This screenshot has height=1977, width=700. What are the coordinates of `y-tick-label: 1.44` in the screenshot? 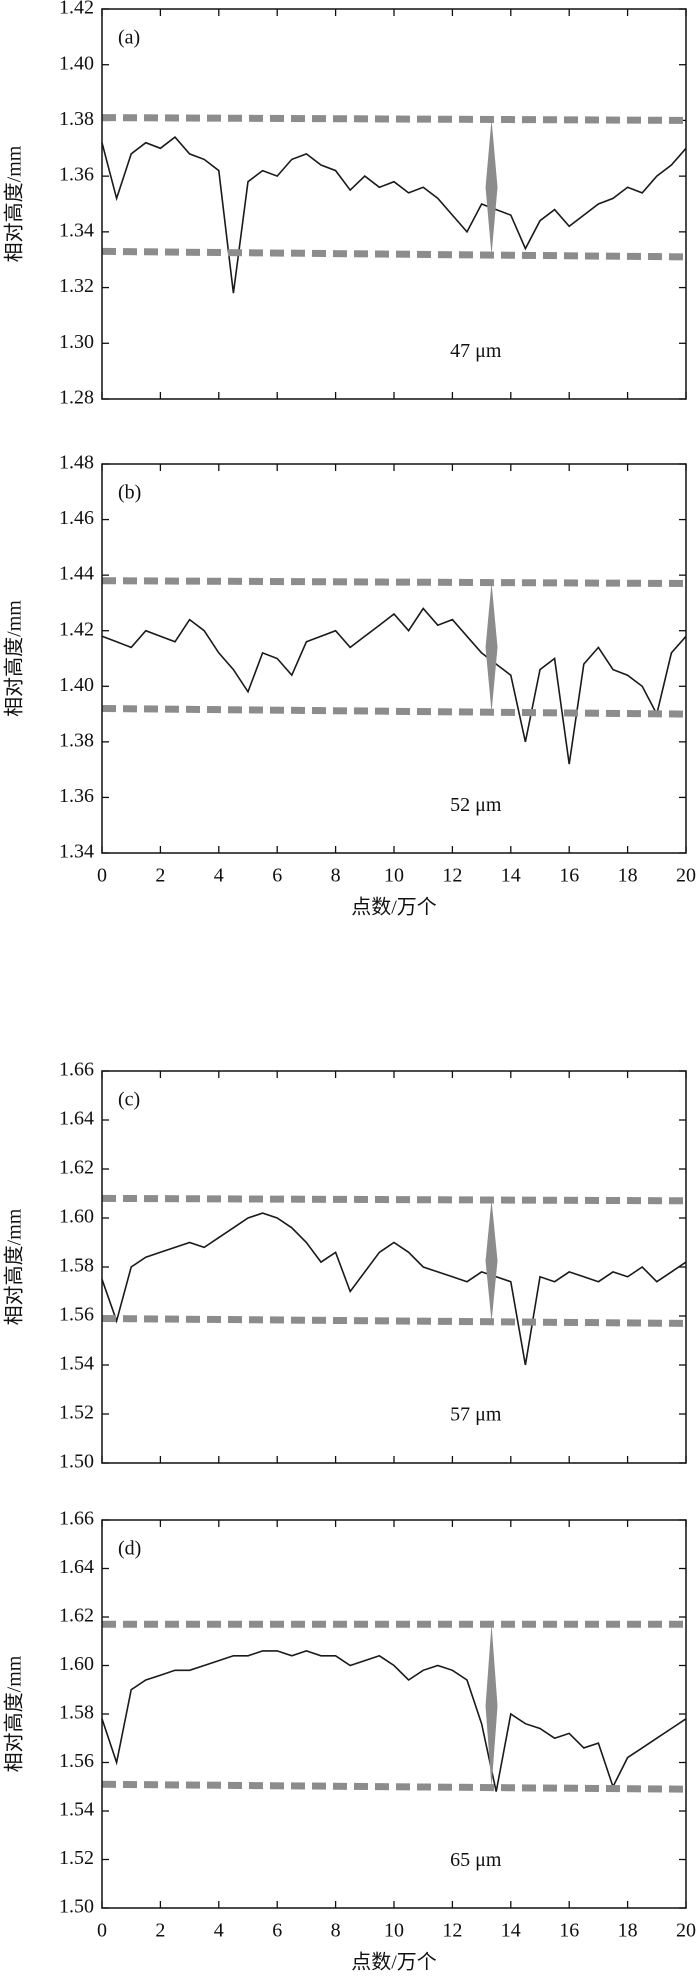 It's located at (76, 574).